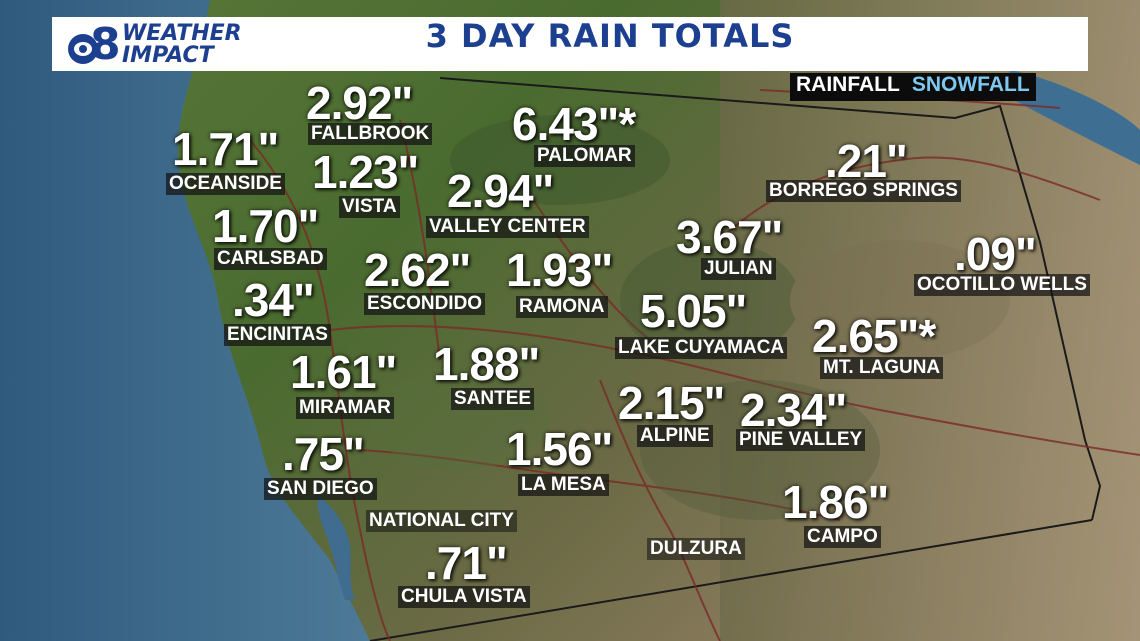 Image resolution: width=1140 pixels, height=641 pixels. I want to click on eye-pupil, so click(83, 49).